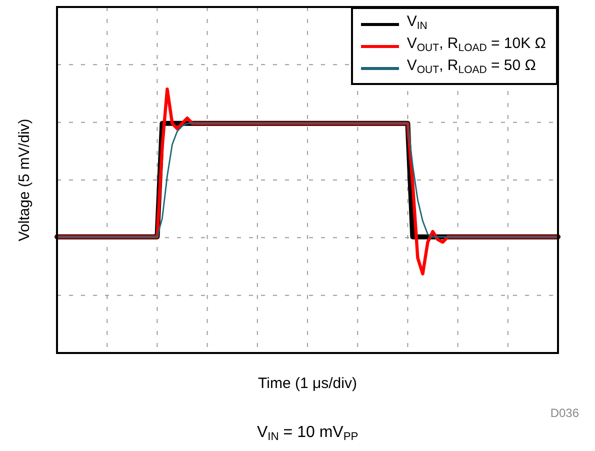 This screenshot has width=595, height=451. What do you see at coordinates (564, 413) in the screenshot?
I see `text: D036` at bounding box center [564, 413].